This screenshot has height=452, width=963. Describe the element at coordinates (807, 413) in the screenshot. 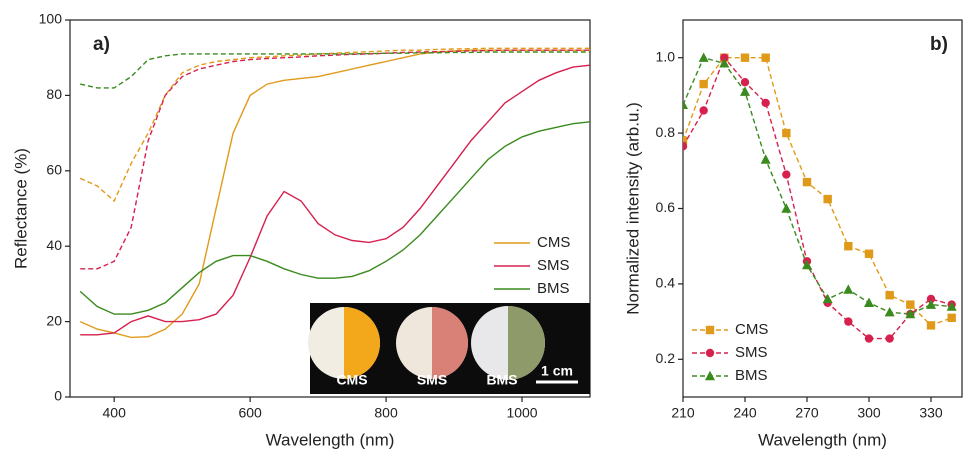

I see `x-tick-label: 270` at that location.